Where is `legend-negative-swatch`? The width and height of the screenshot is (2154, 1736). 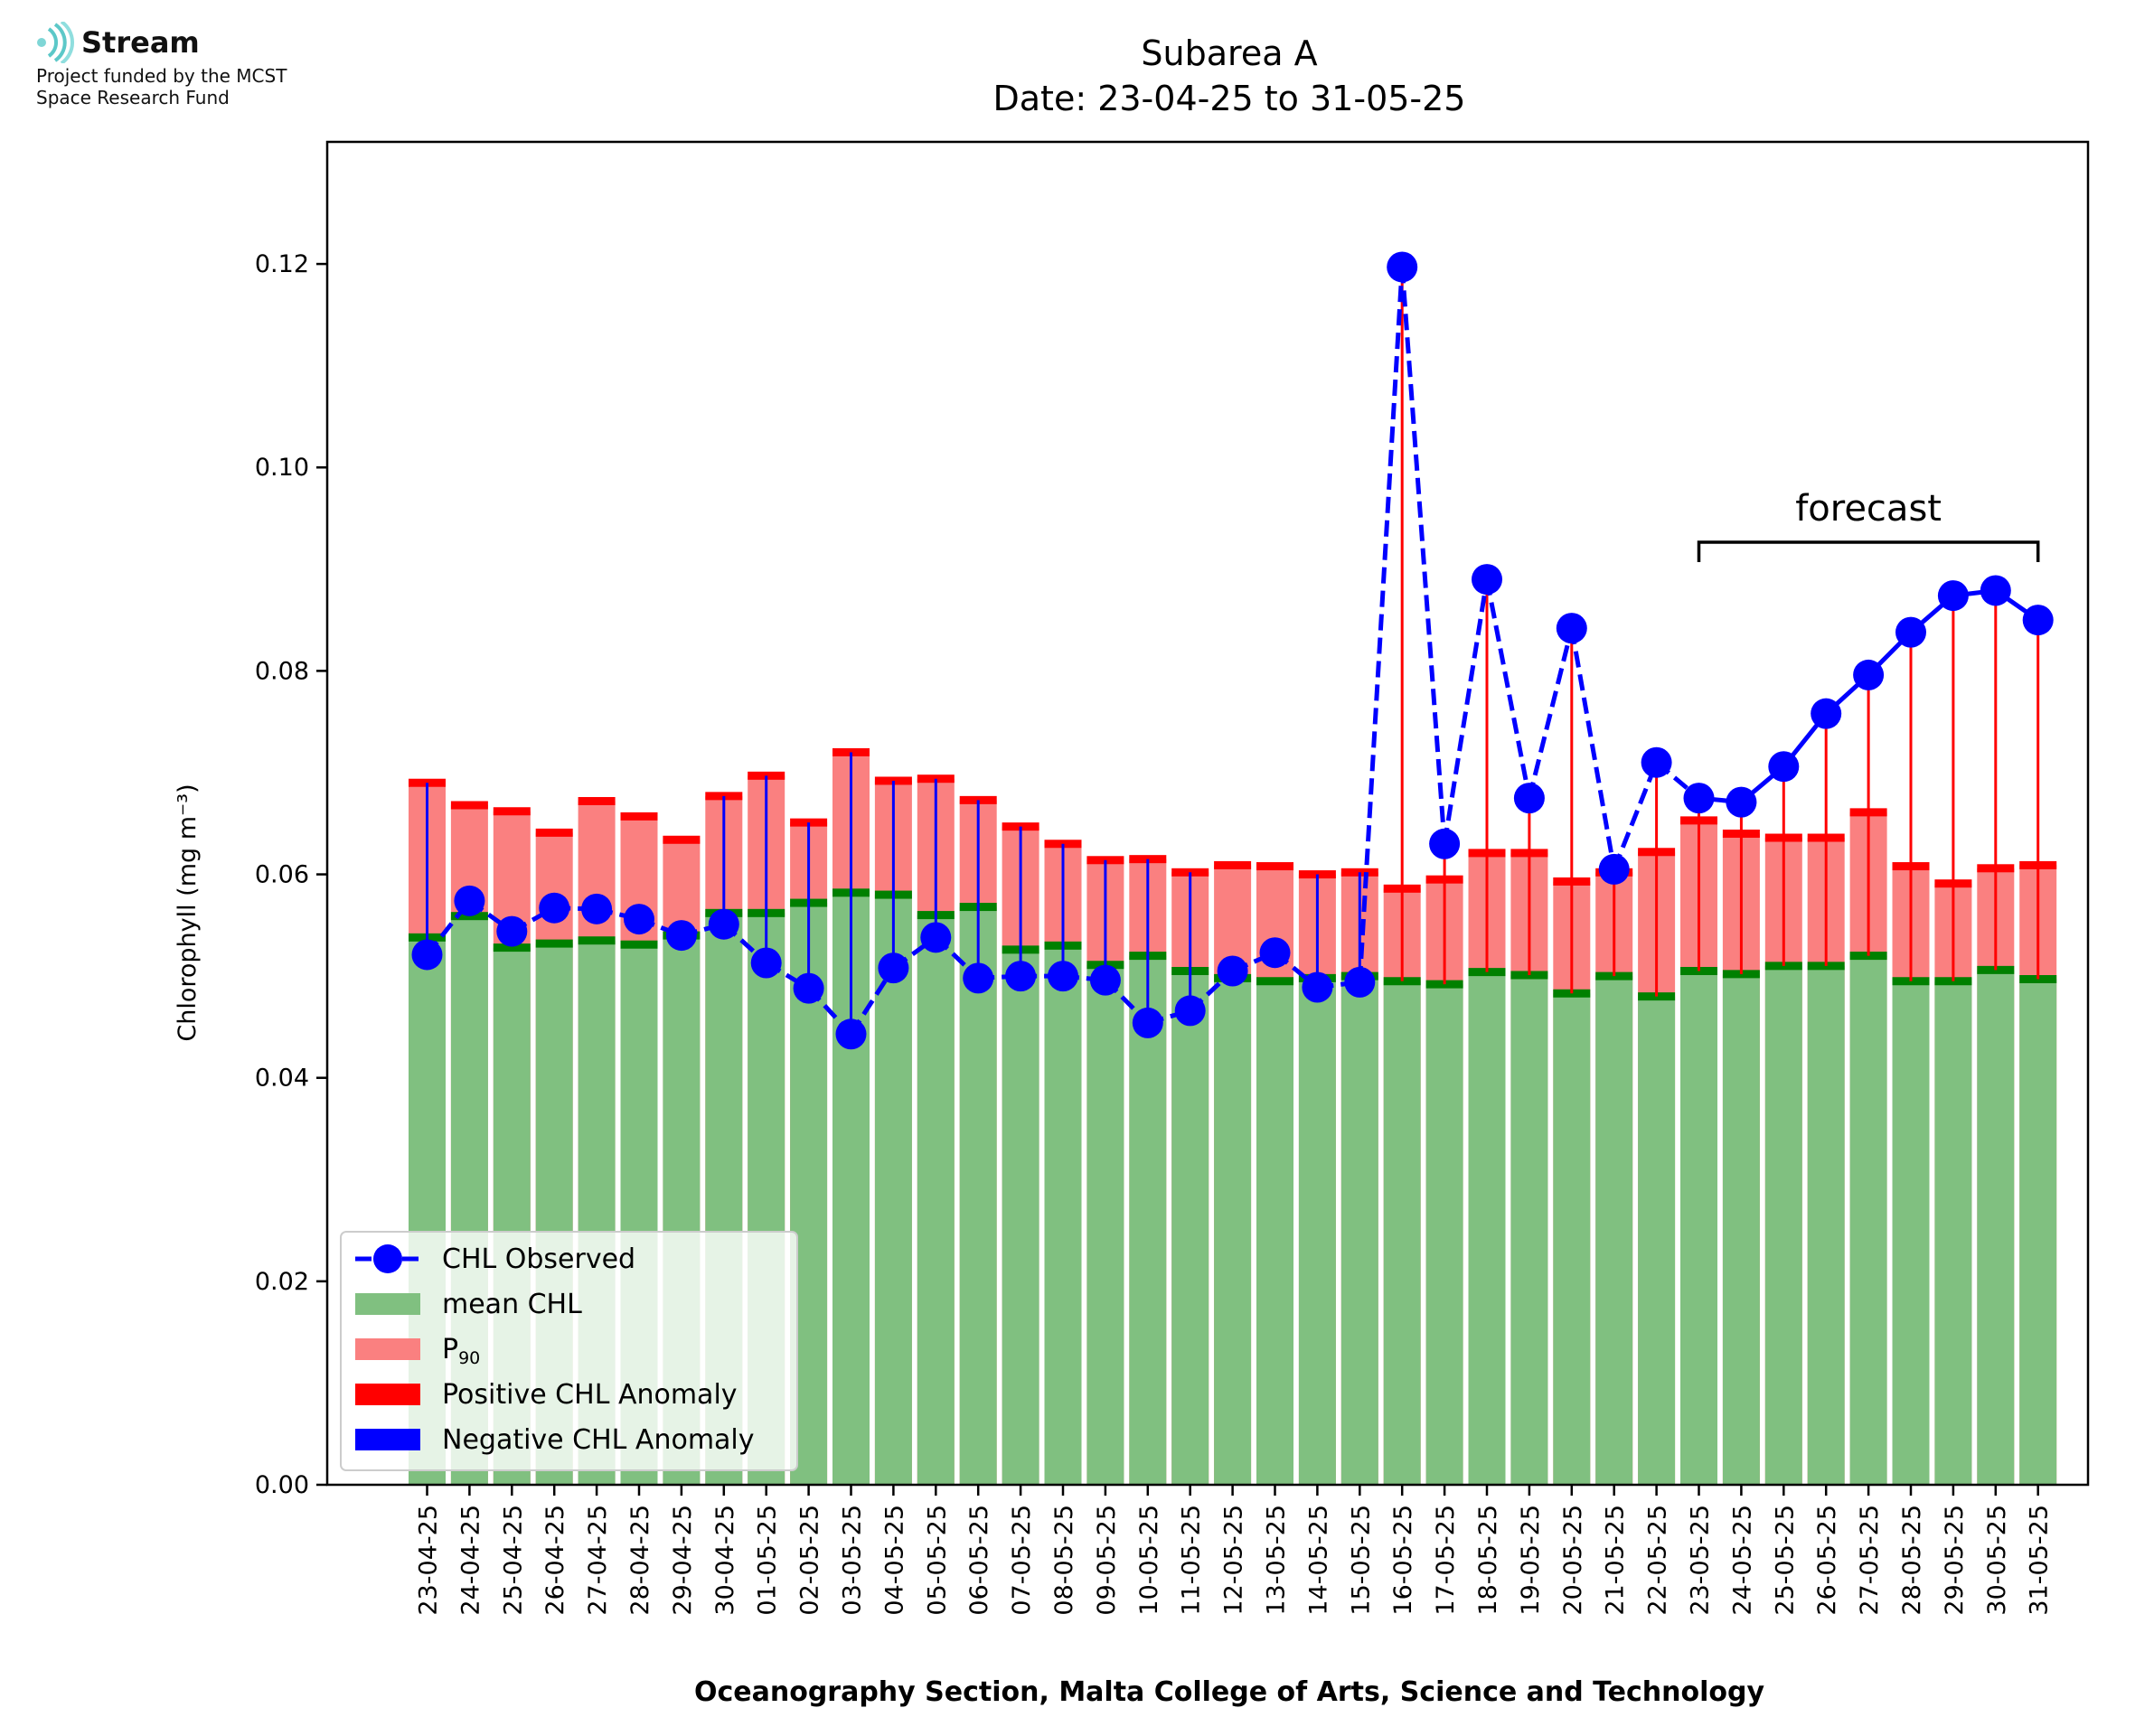 legend-negative-swatch is located at coordinates (387, 1439).